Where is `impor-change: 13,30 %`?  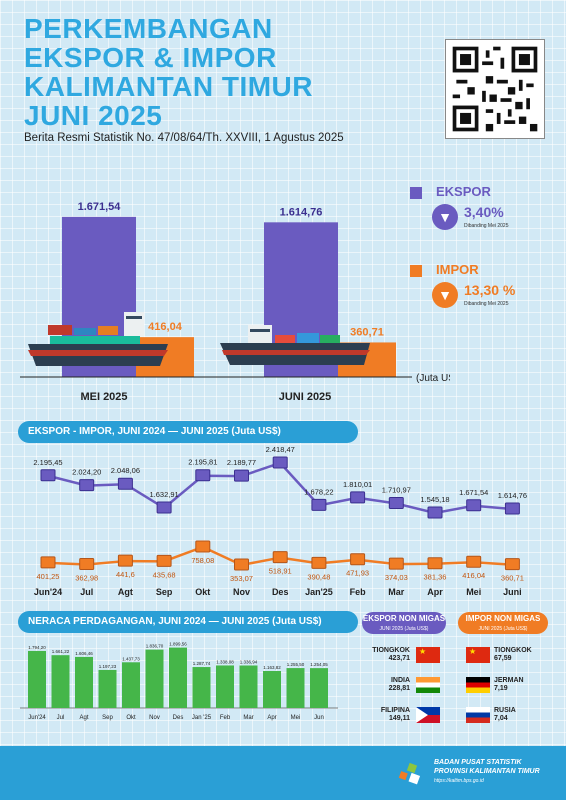 impor-change: 13,30 % is located at coordinates (490, 290).